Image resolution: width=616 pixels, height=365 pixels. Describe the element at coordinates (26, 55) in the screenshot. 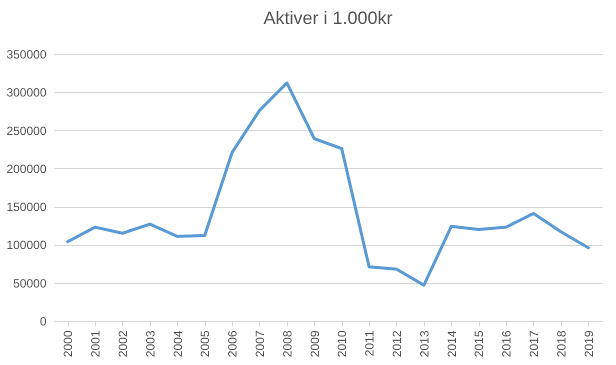

I see `y-tick-label: 350000` at that location.